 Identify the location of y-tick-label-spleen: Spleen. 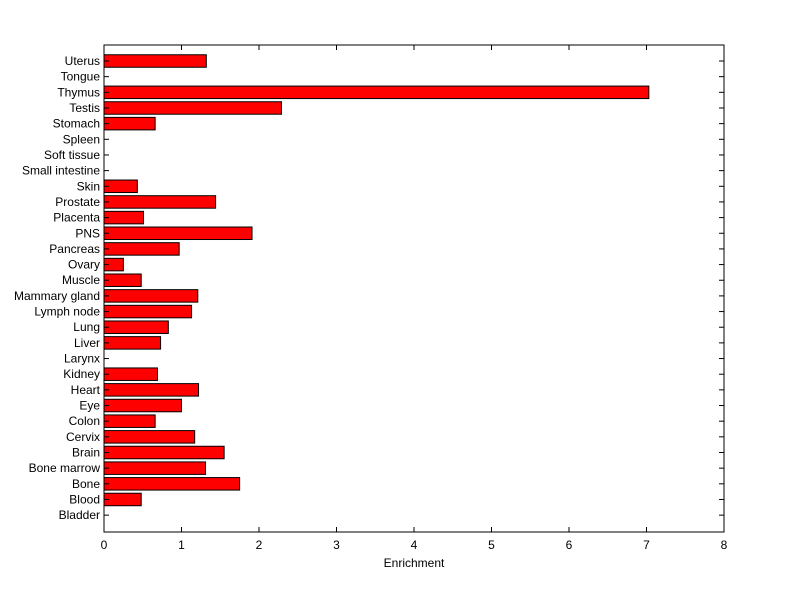
(81, 139).